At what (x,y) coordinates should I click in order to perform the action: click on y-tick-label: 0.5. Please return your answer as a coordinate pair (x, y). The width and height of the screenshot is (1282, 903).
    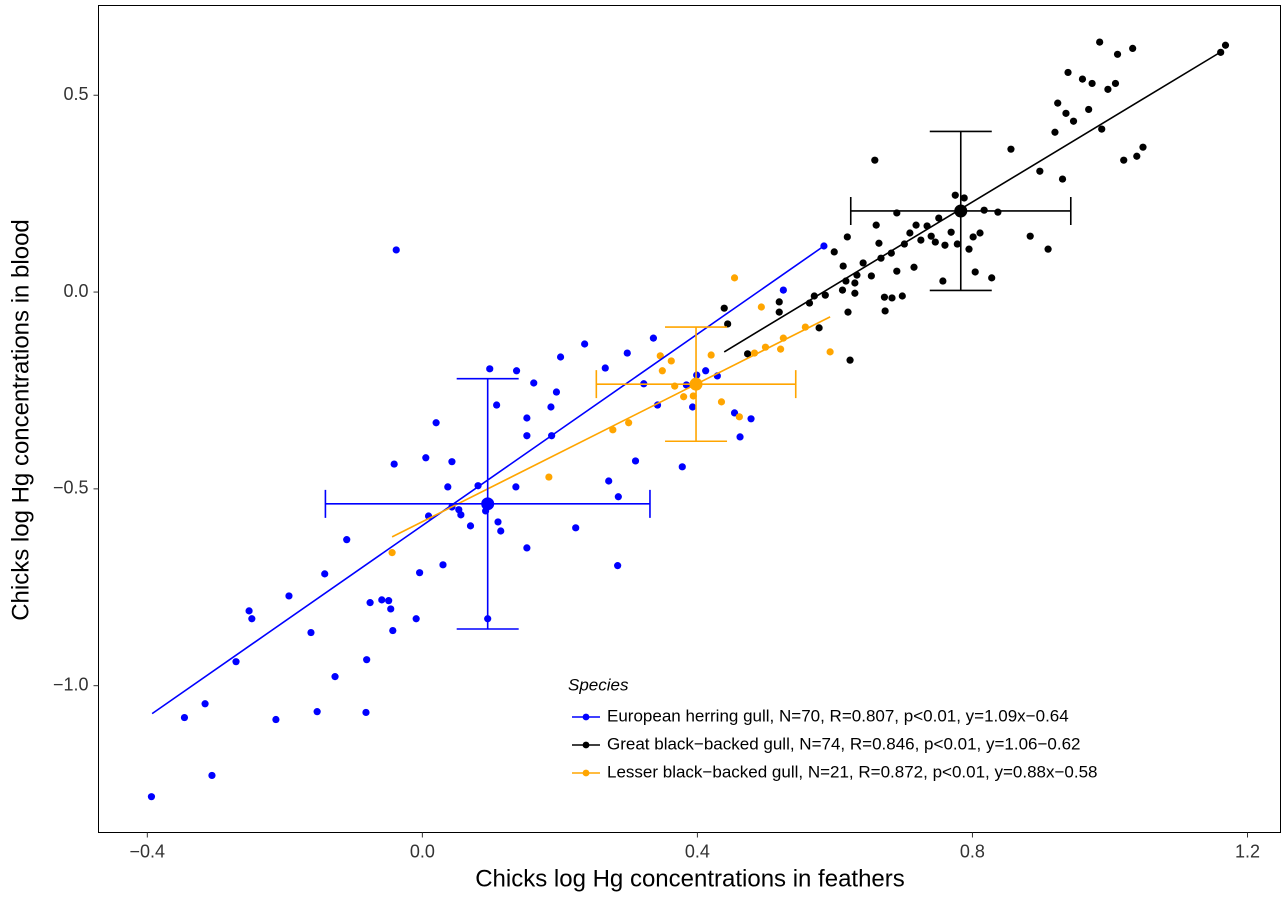
    Looking at the image, I should click on (75, 94).